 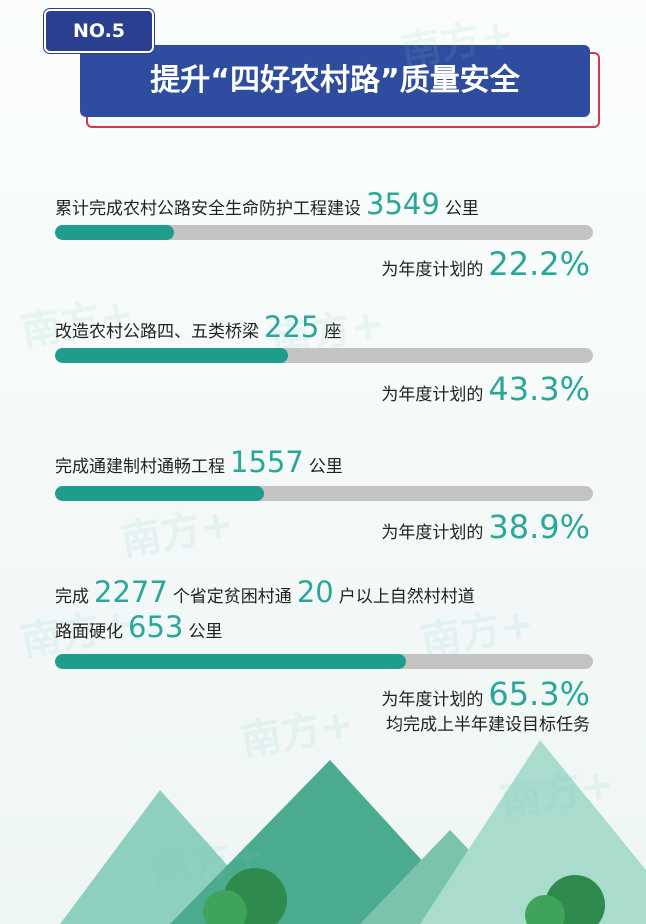 What do you see at coordinates (267, 462) in the screenshot?
I see `highlight-number: 1557` at bounding box center [267, 462].